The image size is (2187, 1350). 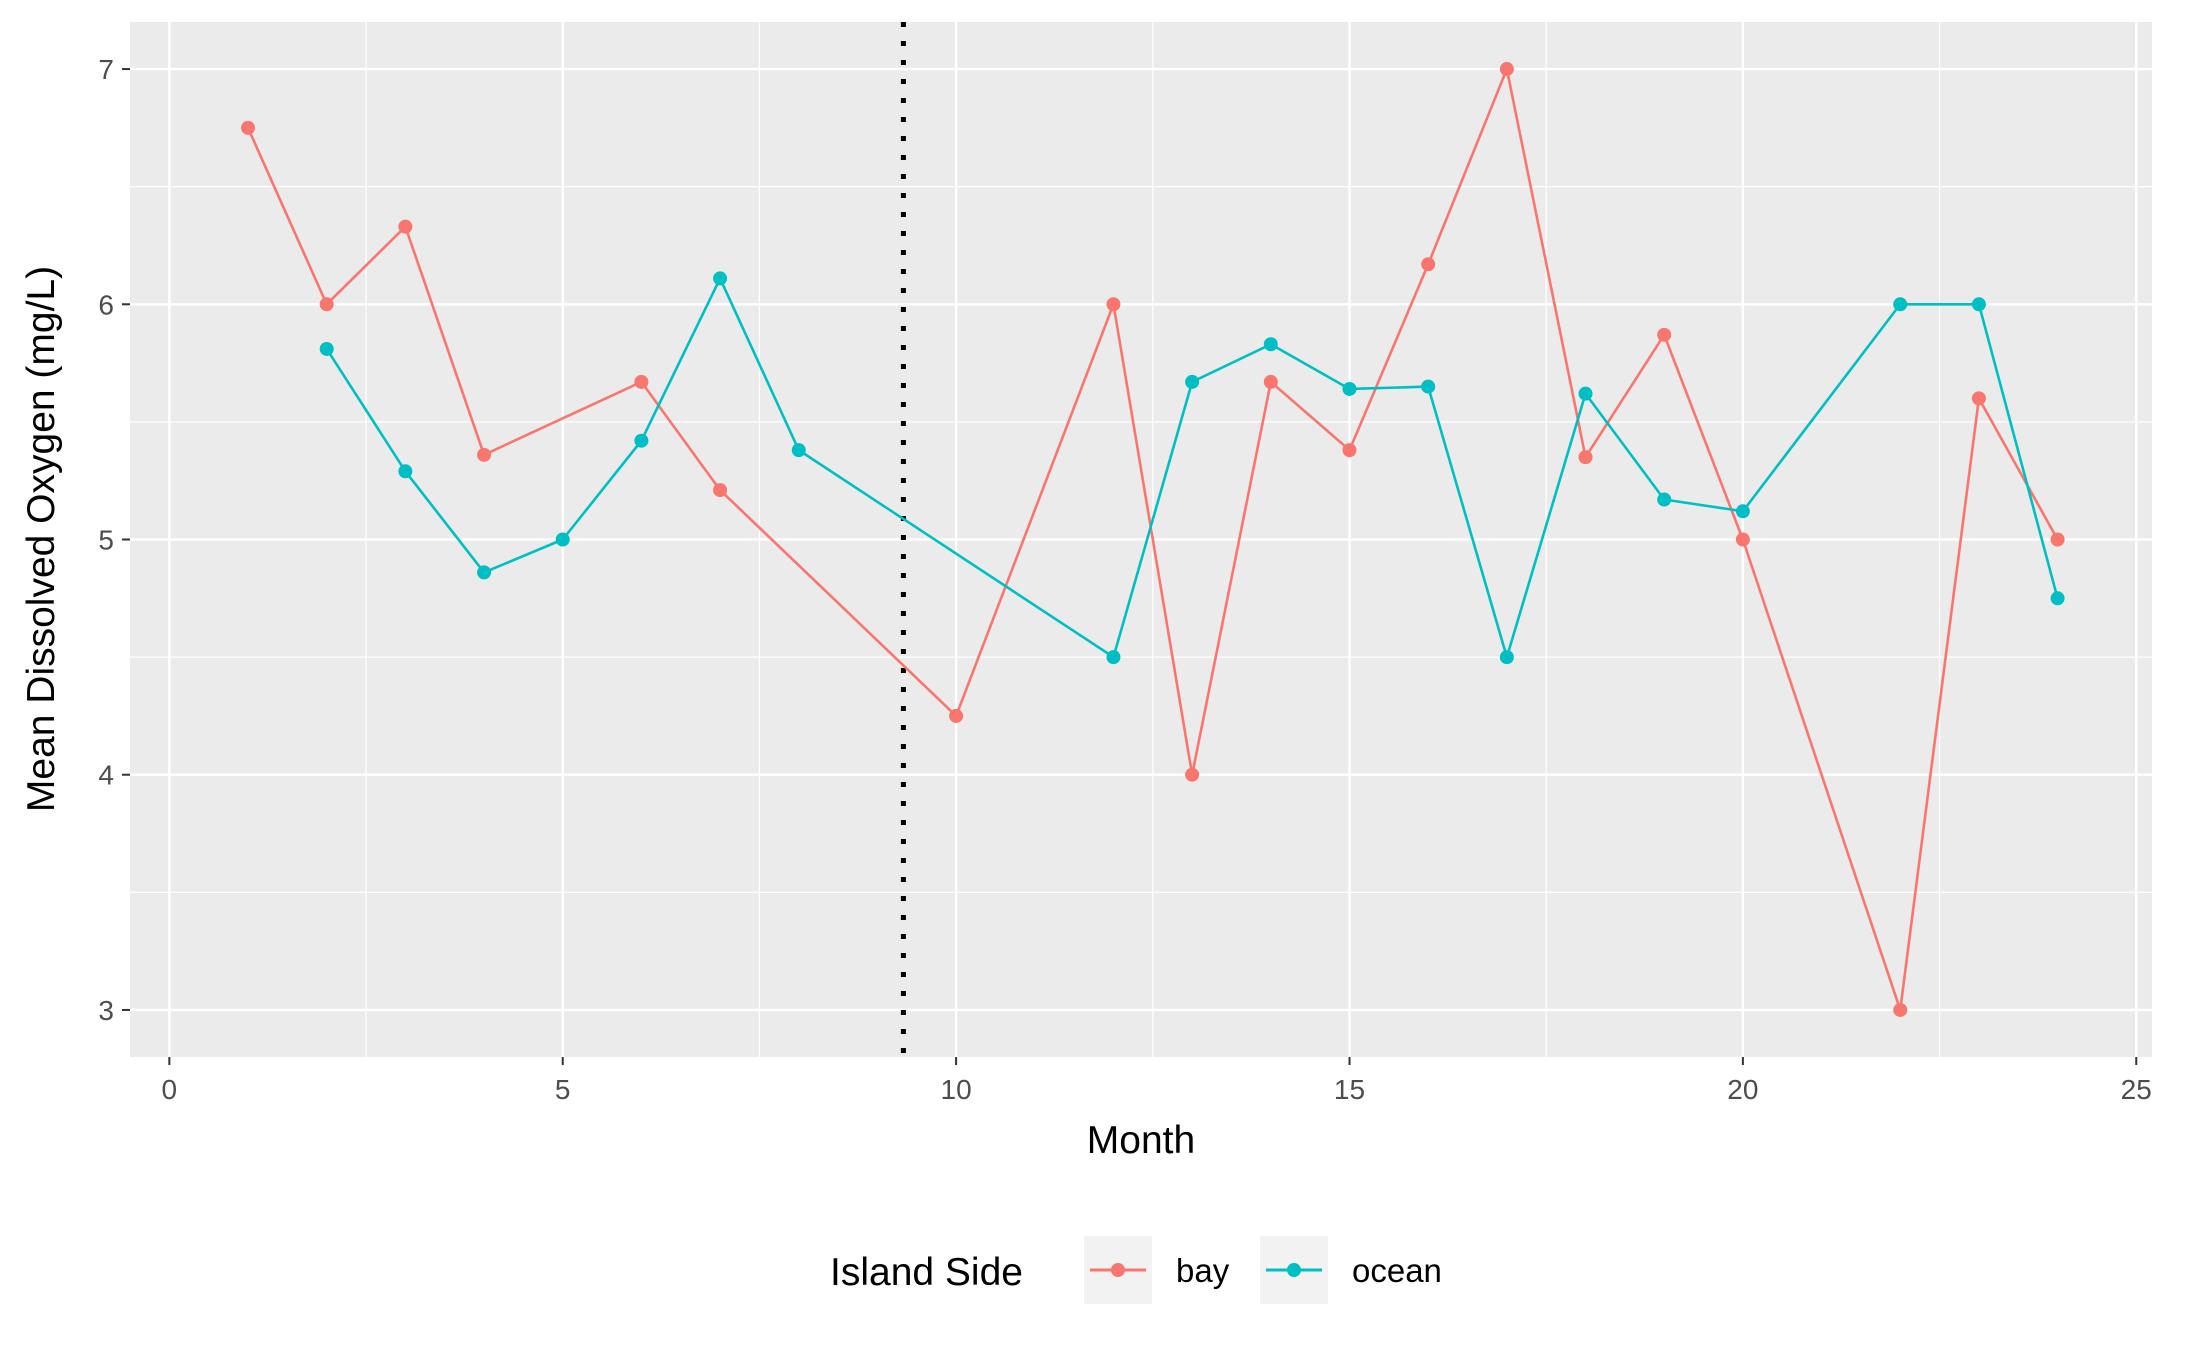 I want to click on x-tick-label: 25, so click(x=2136, y=1089).